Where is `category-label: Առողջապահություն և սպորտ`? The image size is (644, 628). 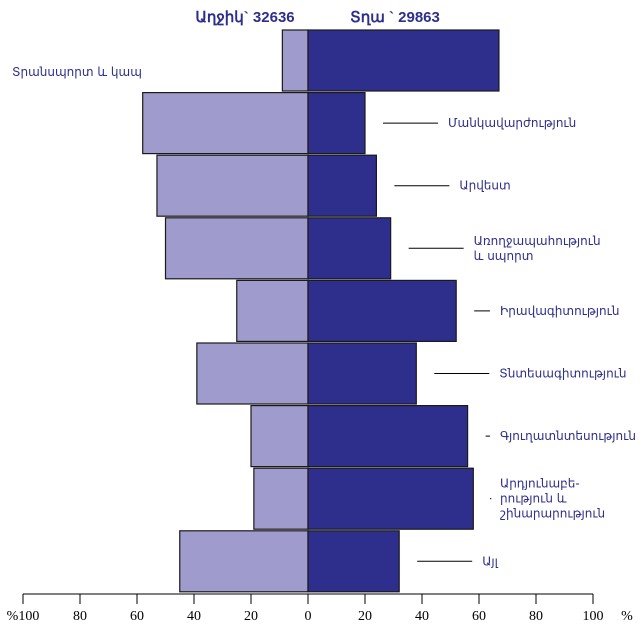
category-label: Առողջապահություն և սպորտ is located at coordinates (537, 248).